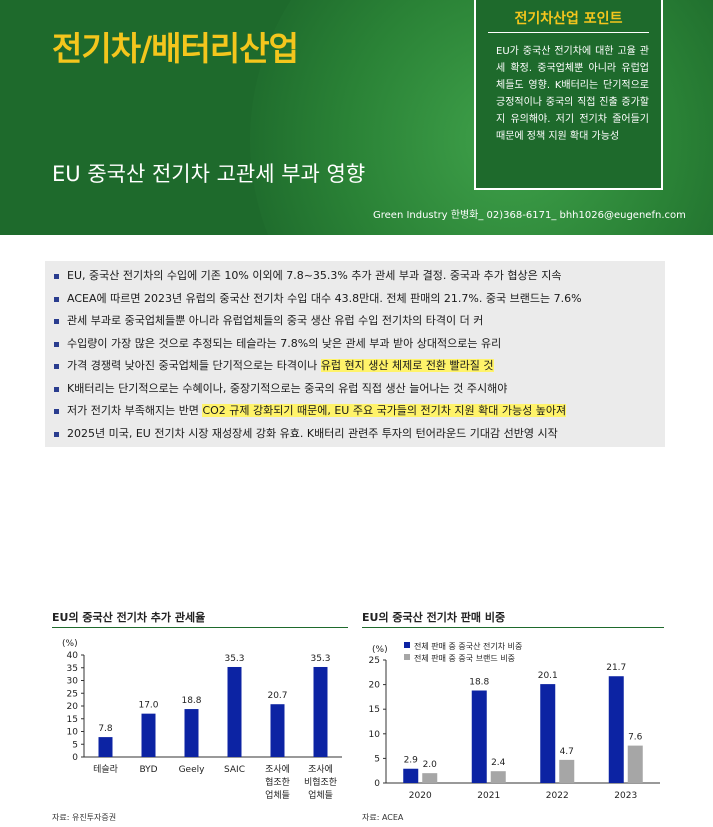 This screenshot has width=713, height=827. What do you see at coordinates (567, 752) in the screenshot?
I see `bar-value-label: 4.7` at bounding box center [567, 752].